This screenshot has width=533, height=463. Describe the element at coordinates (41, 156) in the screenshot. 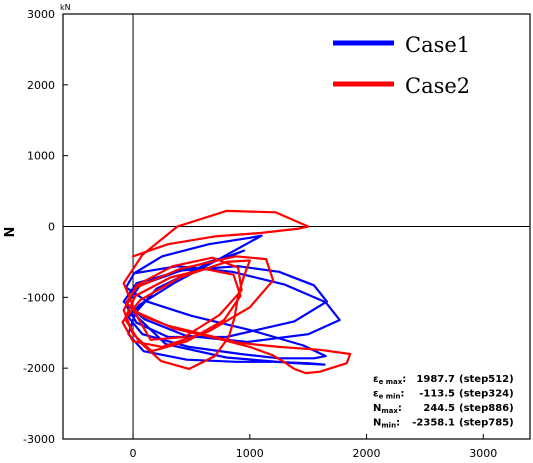

I see `y-tick-label: 1000` at that location.